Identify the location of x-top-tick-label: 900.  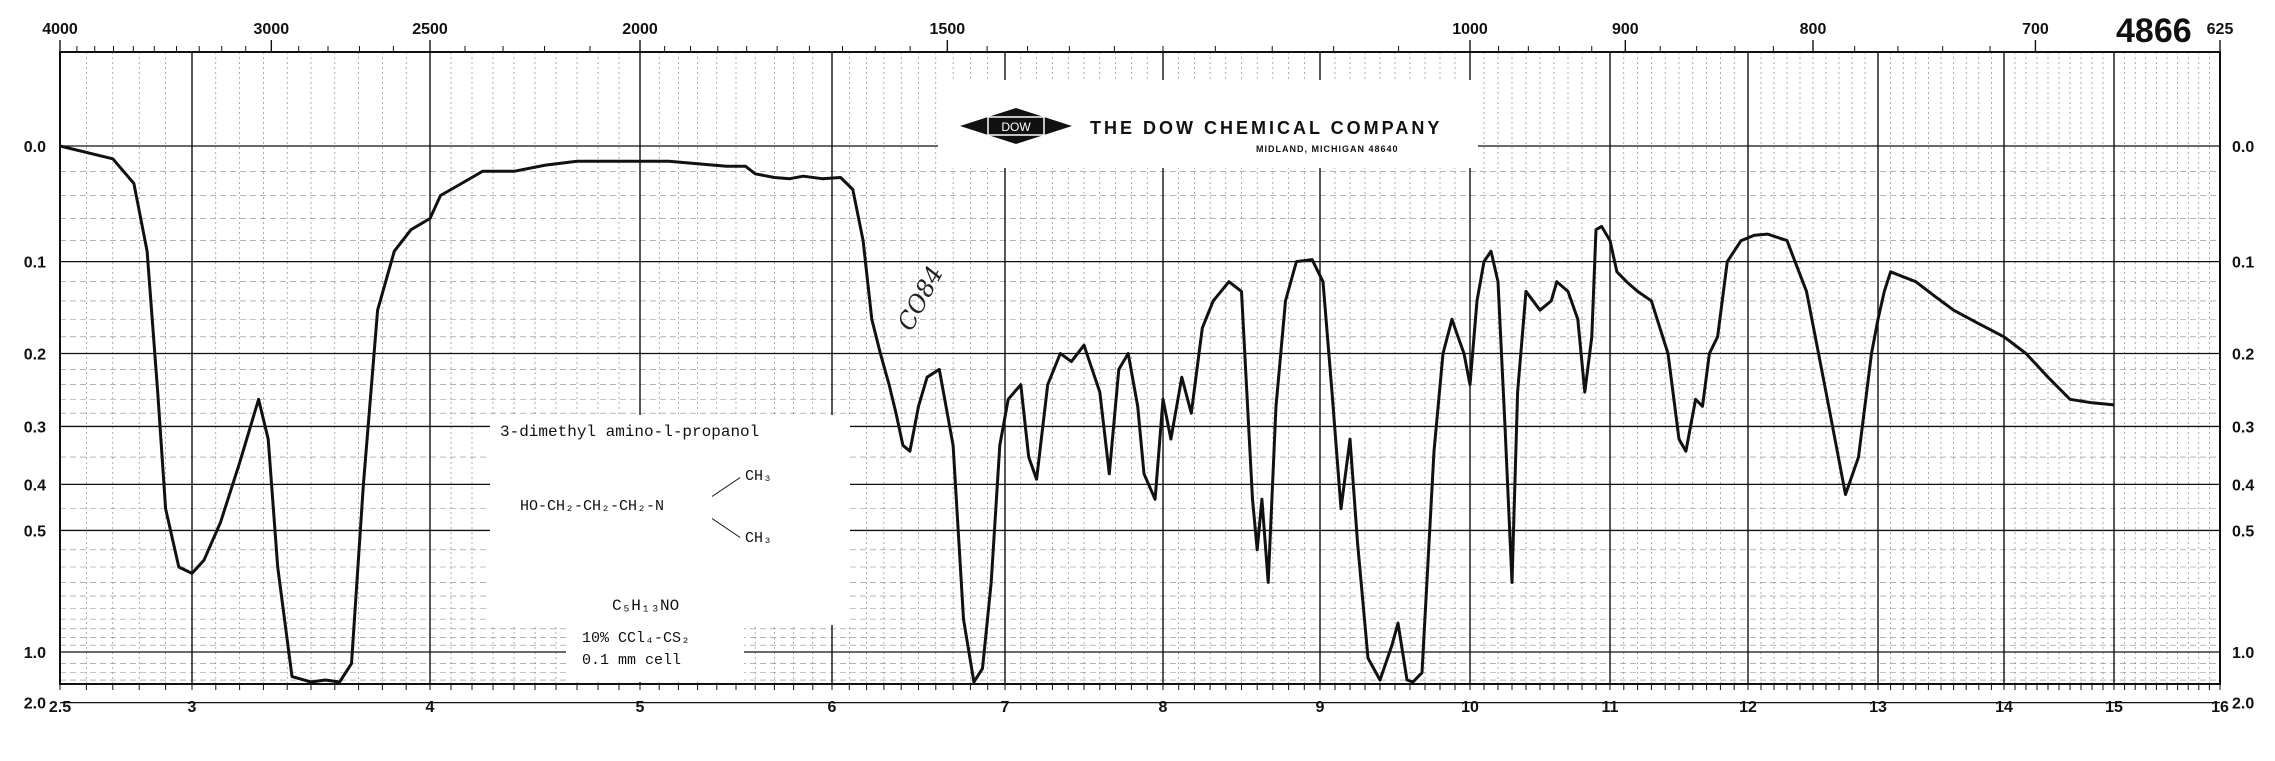
(1625, 29).